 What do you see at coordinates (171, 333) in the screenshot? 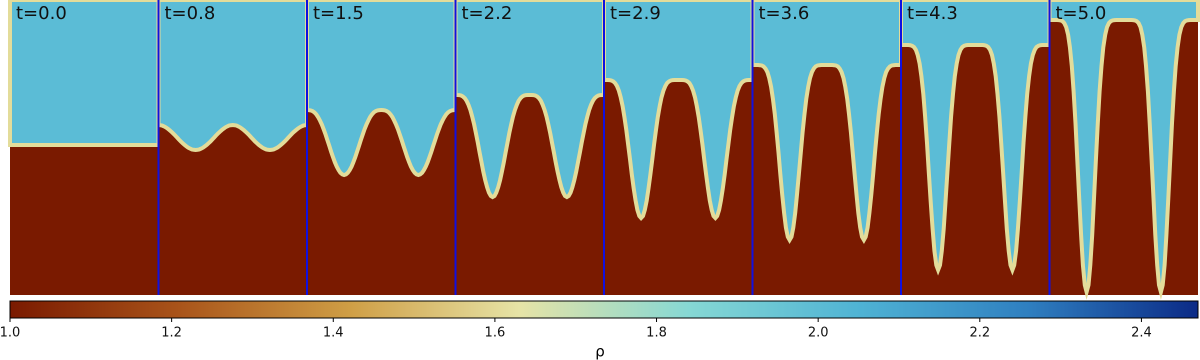
I see `colorbar-tick-label: 1.2` at bounding box center [171, 333].